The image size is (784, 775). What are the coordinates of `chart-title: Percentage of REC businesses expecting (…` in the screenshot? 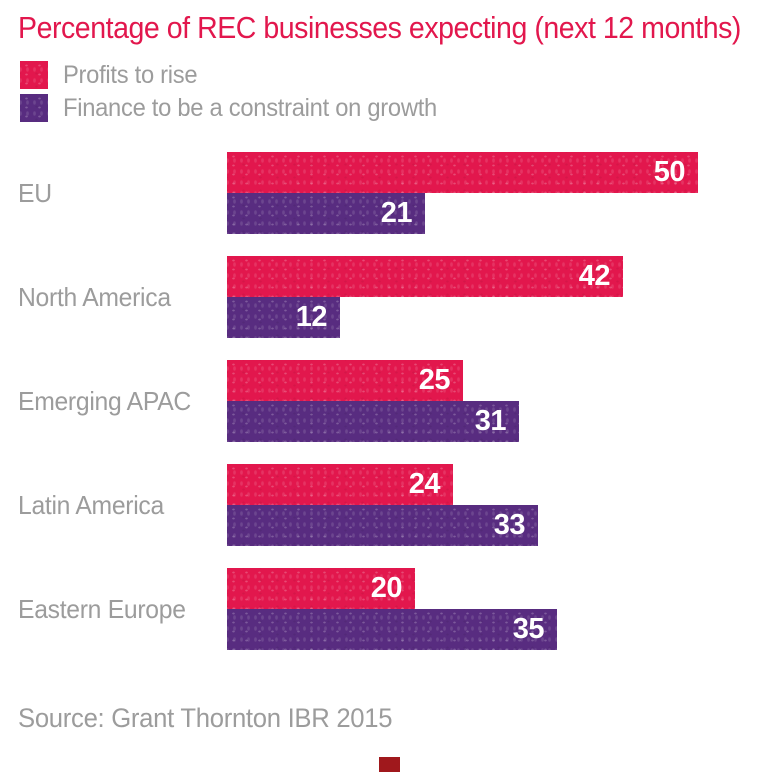 It's located at (379, 27).